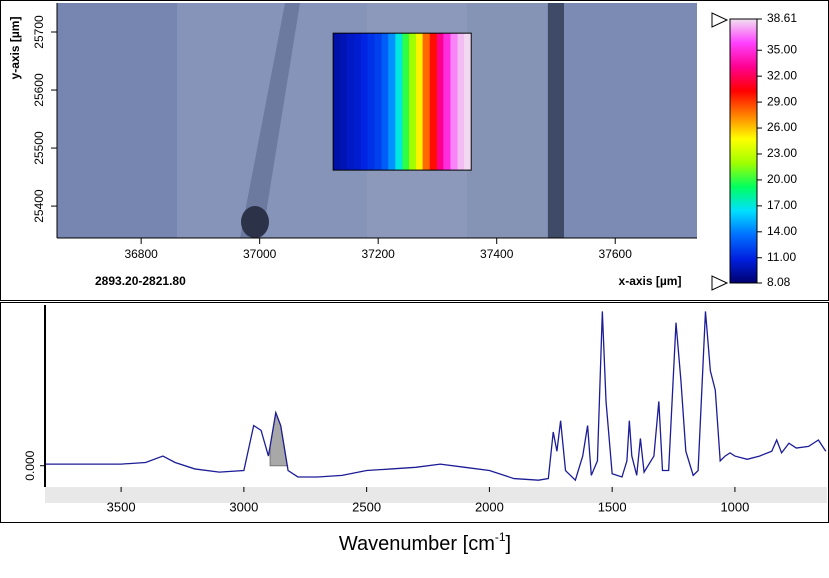 This screenshot has height=578, width=829. What do you see at coordinates (243, 506) in the screenshot?
I see `x-tick-label: 3000` at bounding box center [243, 506].